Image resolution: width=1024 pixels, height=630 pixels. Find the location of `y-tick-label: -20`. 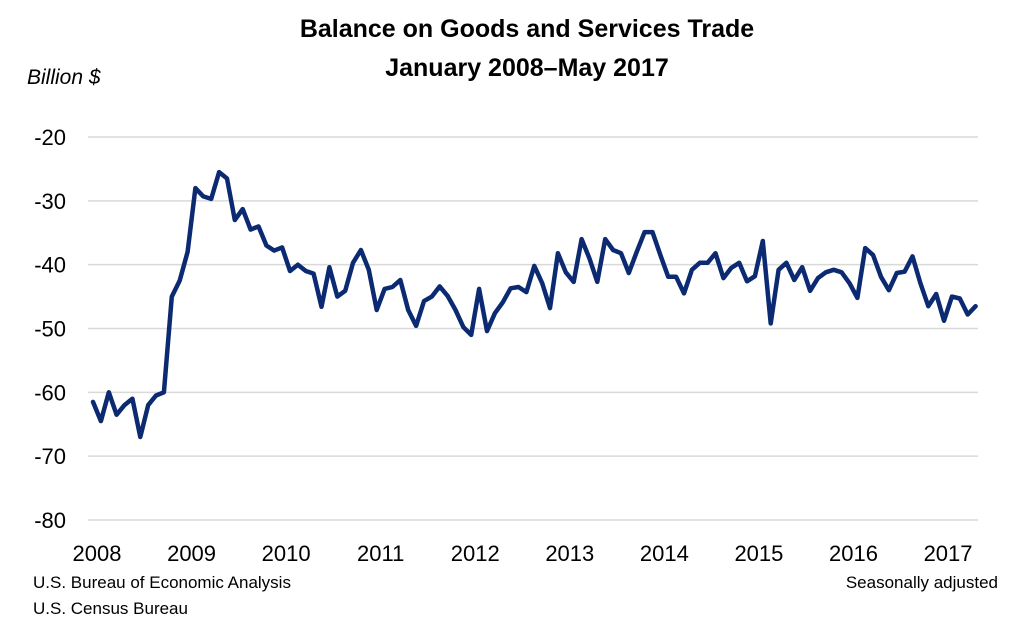

y-tick-label: -20 is located at coordinates (50, 137).